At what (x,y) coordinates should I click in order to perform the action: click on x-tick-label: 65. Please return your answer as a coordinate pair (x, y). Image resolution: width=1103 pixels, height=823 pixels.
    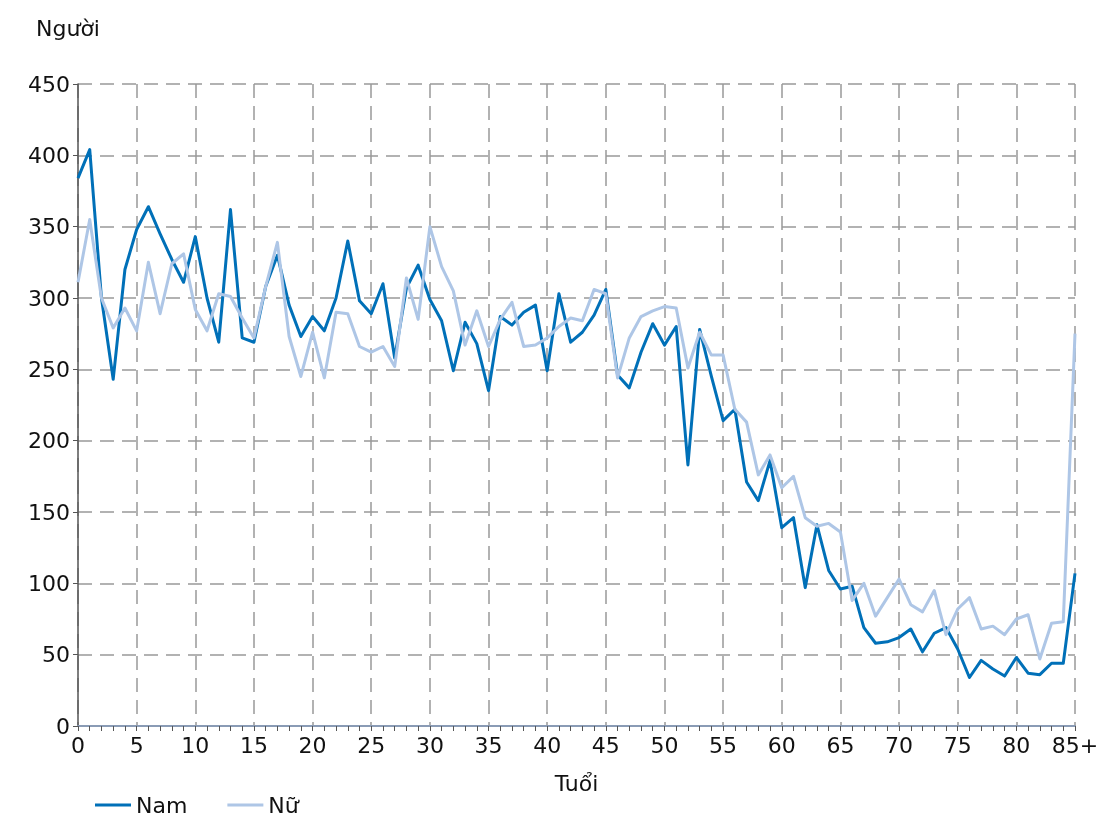
    Looking at the image, I should click on (840, 745).